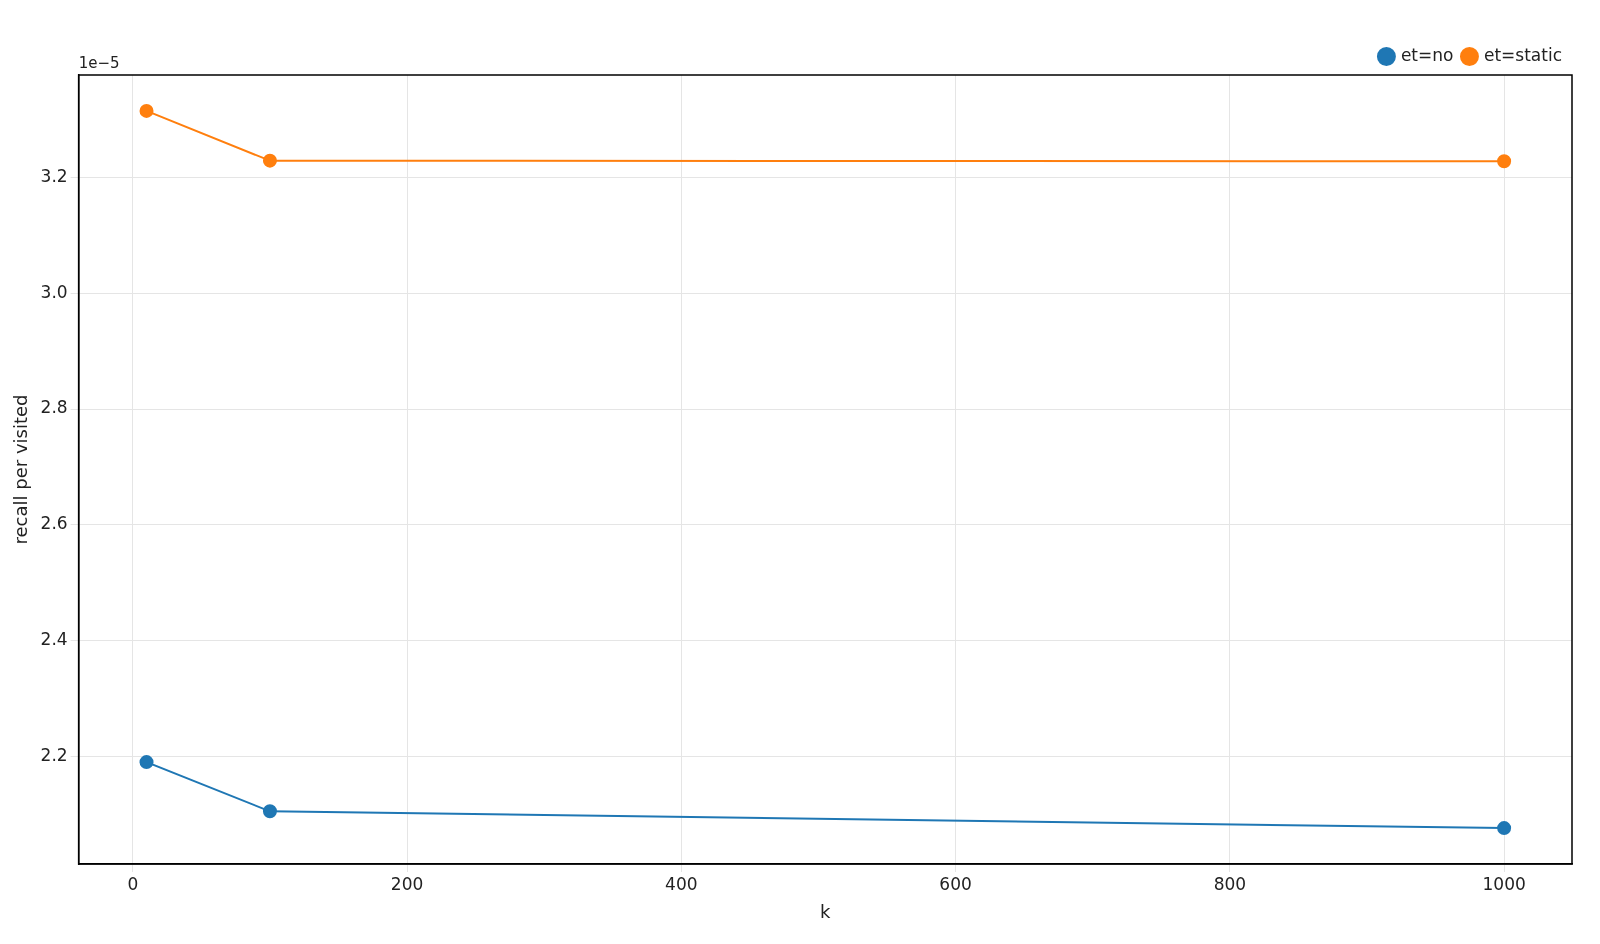 The height and width of the screenshot is (944, 1600). Describe the element at coordinates (1230, 883) in the screenshot. I see `x-tick-label: 800` at that location.